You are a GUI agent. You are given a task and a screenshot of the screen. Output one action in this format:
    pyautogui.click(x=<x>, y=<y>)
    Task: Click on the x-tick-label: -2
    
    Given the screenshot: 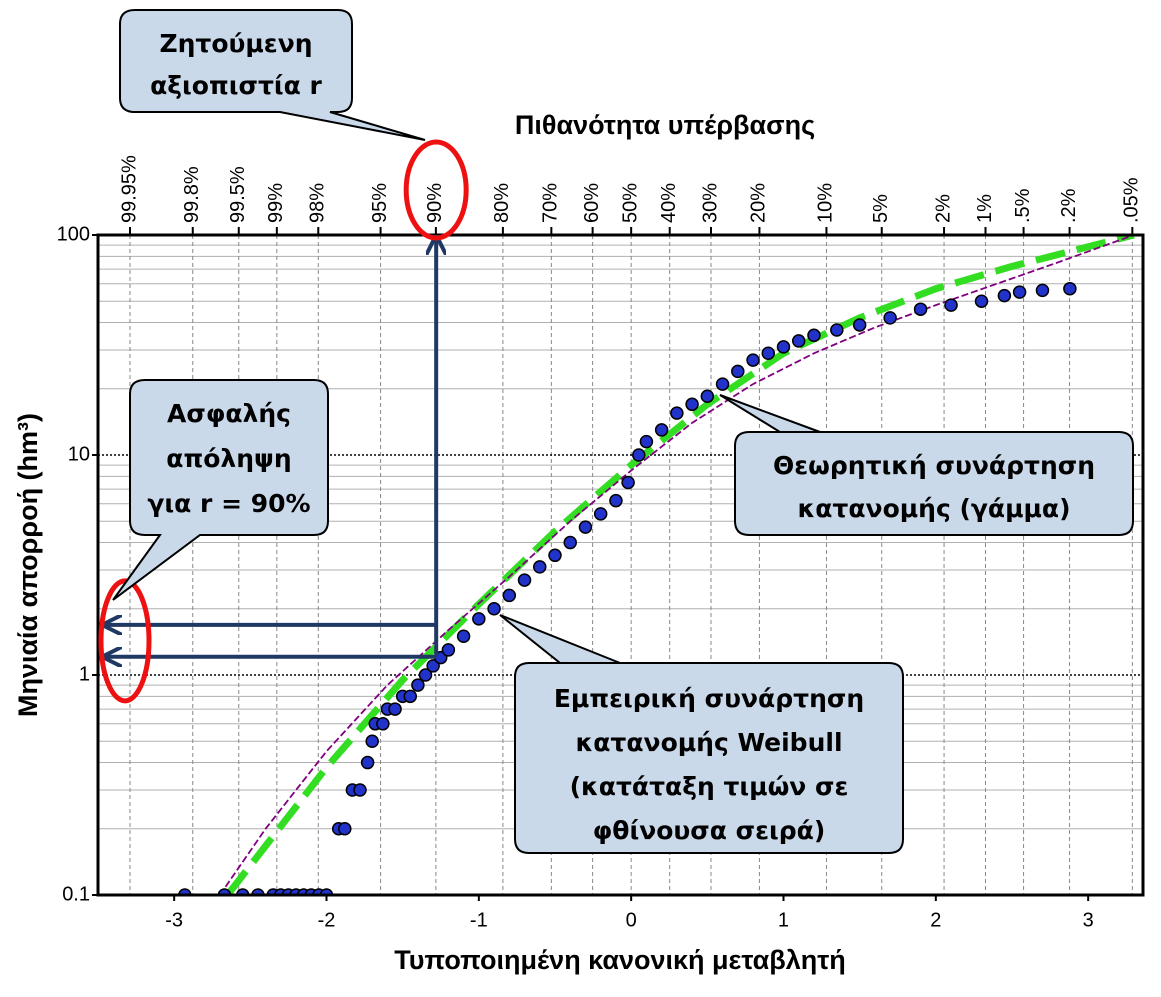 What is the action you would take?
    pyautogui.click(x=327, y=920)
    